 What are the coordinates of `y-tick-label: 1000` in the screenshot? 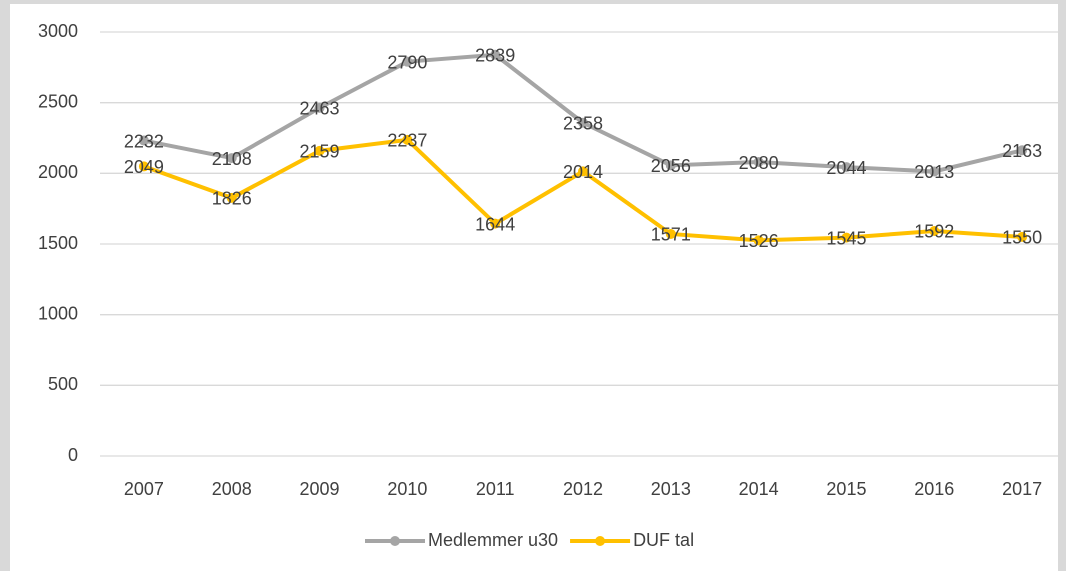 It's located at (58, 313).